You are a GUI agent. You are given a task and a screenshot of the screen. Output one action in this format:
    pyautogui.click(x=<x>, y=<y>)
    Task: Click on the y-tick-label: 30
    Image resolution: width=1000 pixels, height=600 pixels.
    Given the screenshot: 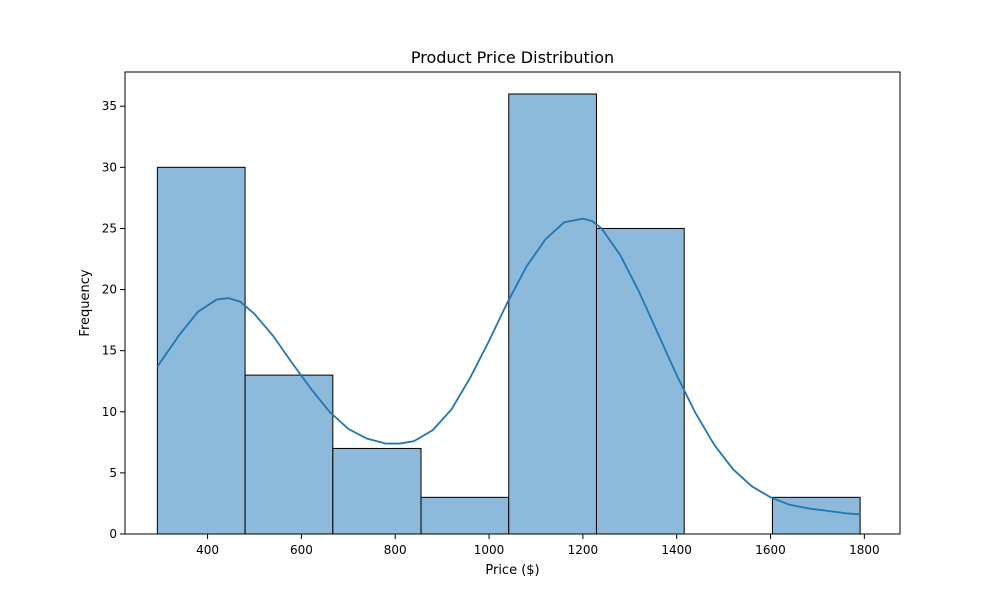 What is the action you would take?
    pyautogui.click(x=109, y=167)
    